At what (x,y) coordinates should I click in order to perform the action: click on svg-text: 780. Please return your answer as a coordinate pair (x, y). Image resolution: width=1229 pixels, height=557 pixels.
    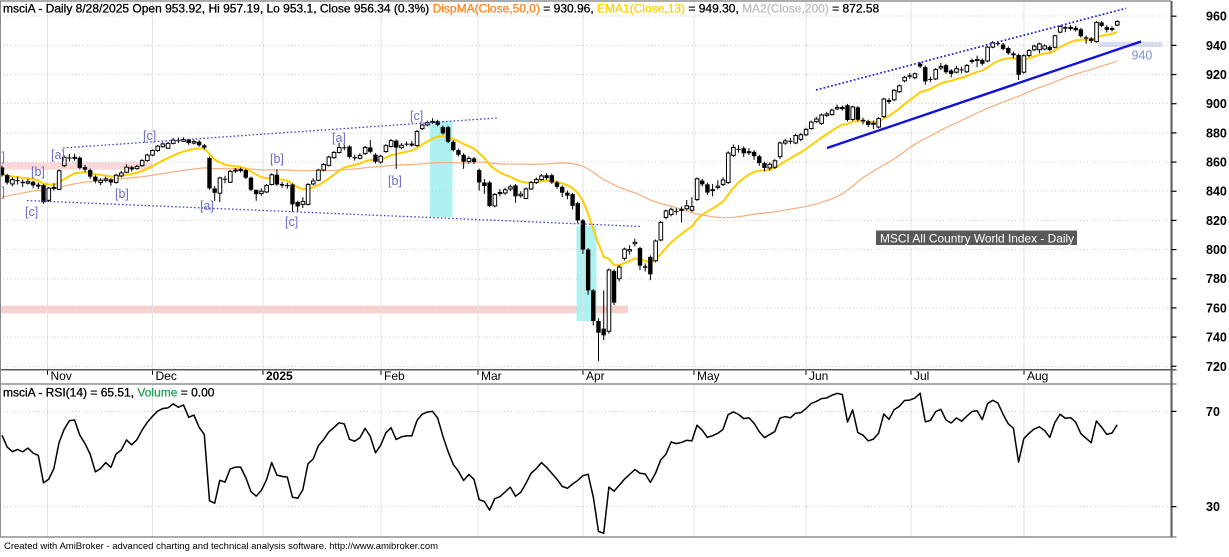
    Looking at the image, I should click on (1216, 279).